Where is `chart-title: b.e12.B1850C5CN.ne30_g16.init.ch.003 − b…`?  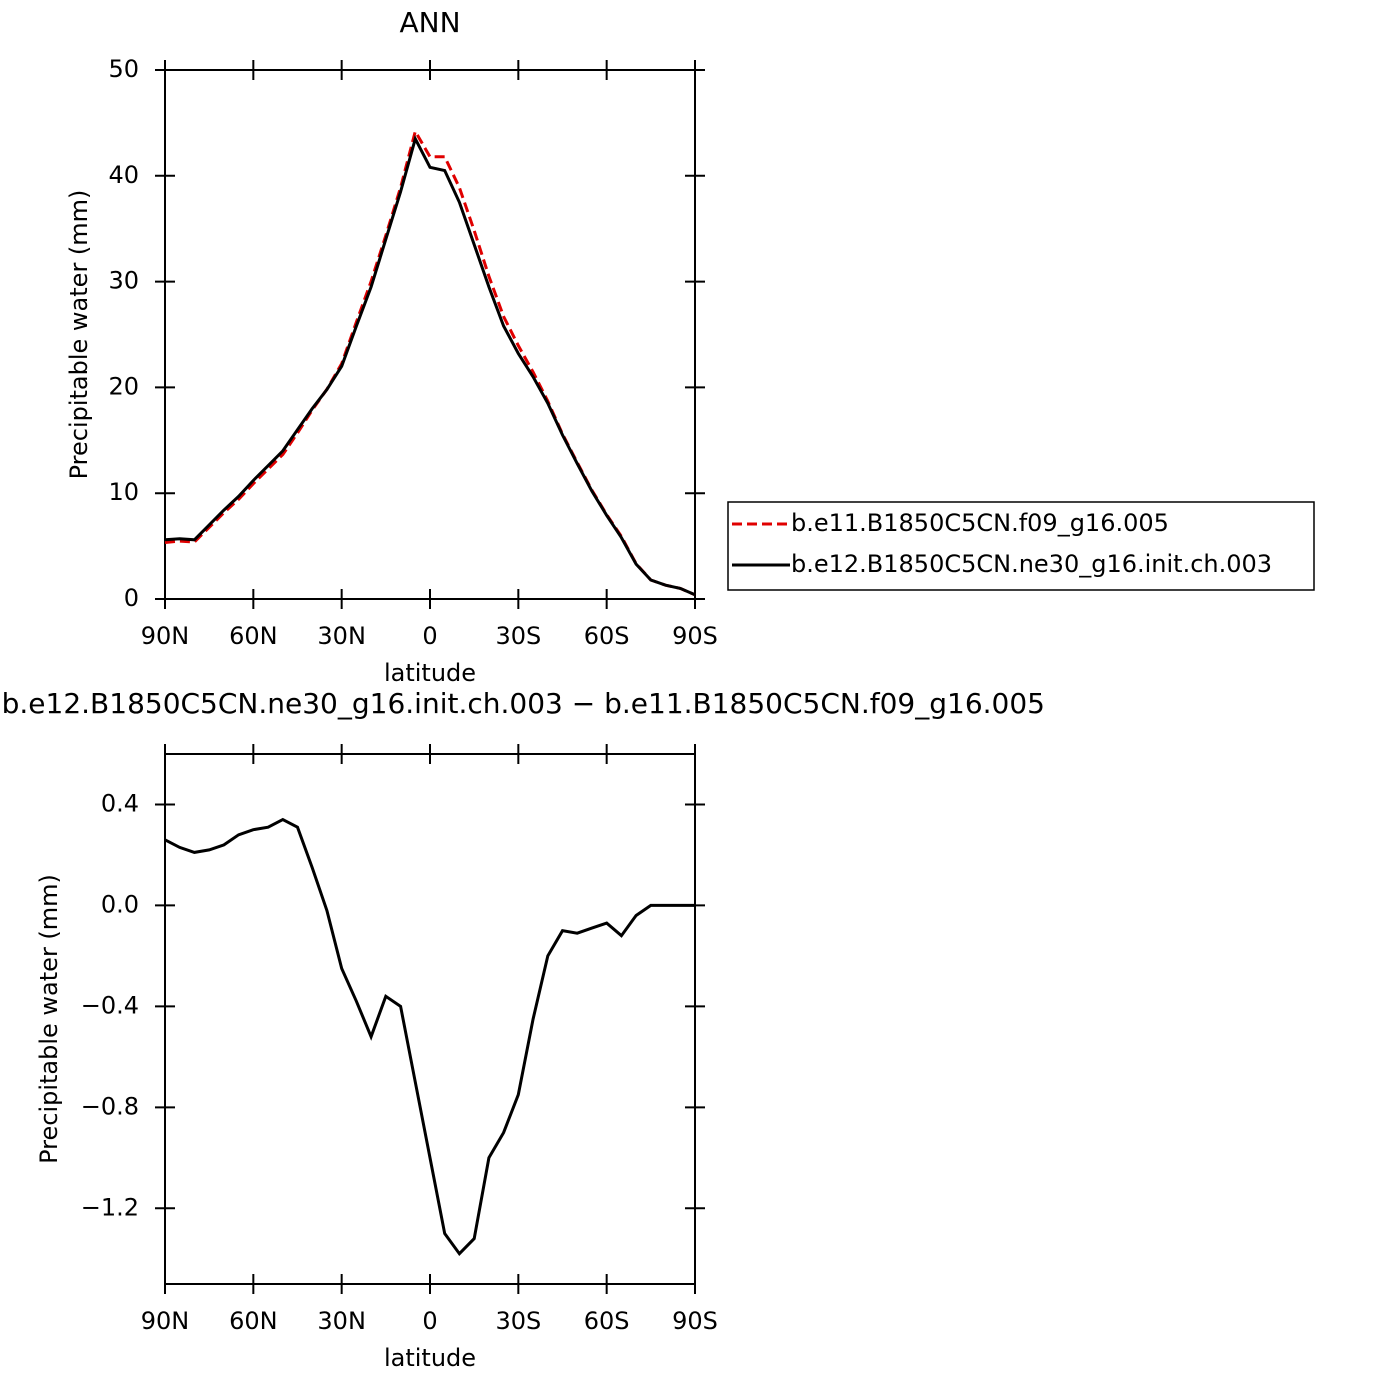 chart-title: b.e12.B1850C5CN.ne30_g16.init.ch.003 − b… is located at coordinates (523, 703).